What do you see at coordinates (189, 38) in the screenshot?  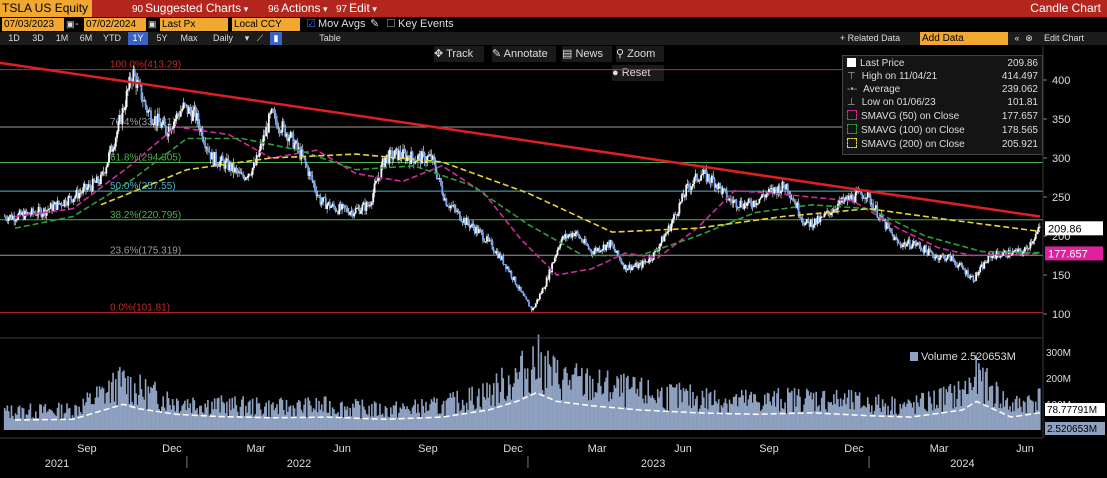 I see `period-tab-max: Max` at bounding box center [189, 38].